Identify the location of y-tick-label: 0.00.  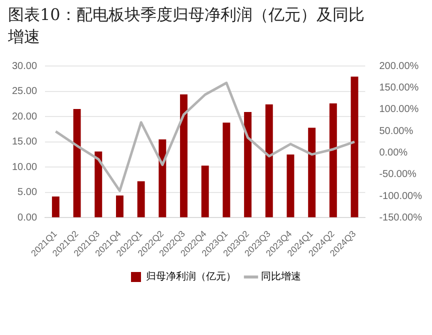
(28, 218).